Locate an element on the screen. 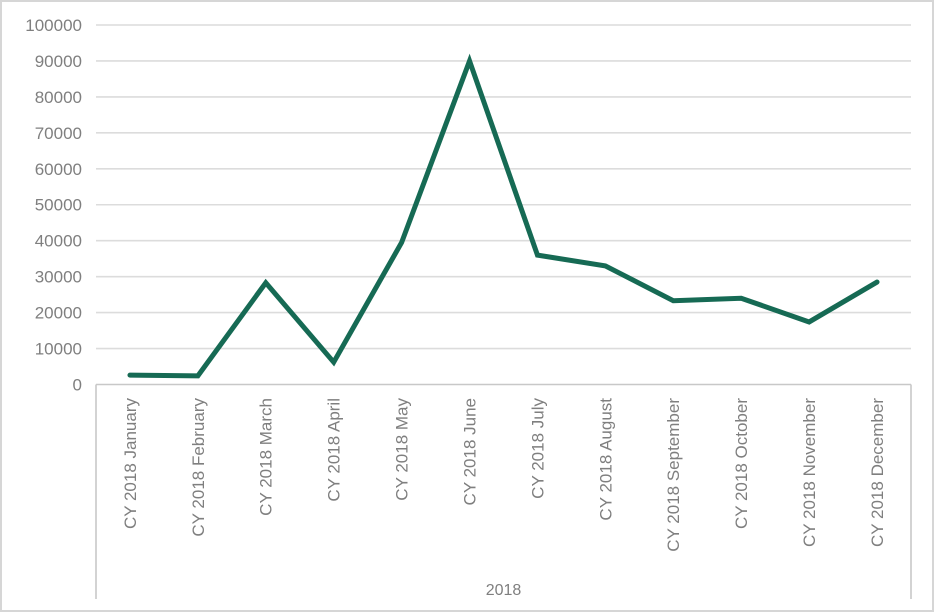 This screenshot has height=612, width=934. x-axis-category-label: CY 2018 November is located at coordinates (809, 472).